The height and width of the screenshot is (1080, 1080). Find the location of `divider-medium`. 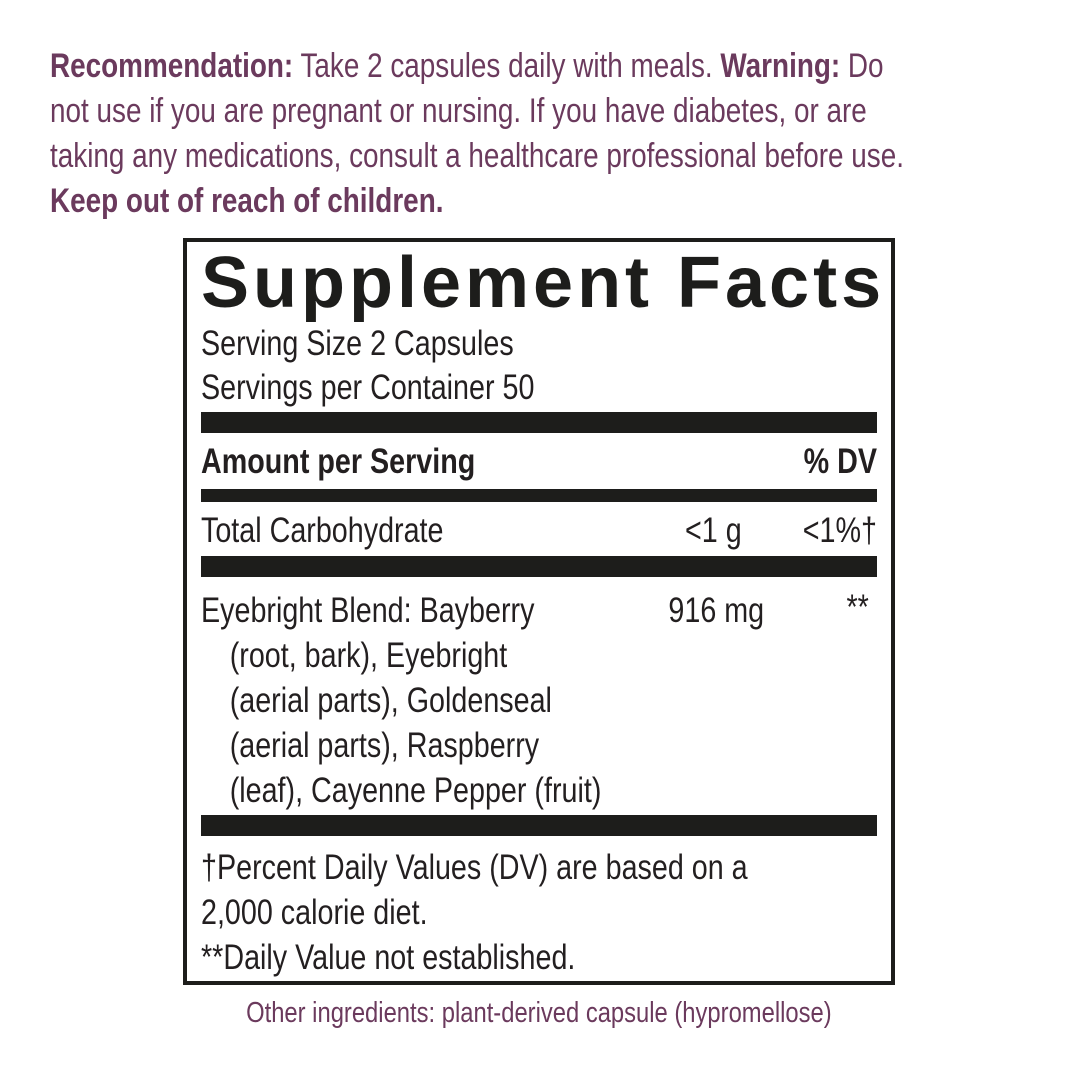

divider-medium is located at coordinates (539, 495).